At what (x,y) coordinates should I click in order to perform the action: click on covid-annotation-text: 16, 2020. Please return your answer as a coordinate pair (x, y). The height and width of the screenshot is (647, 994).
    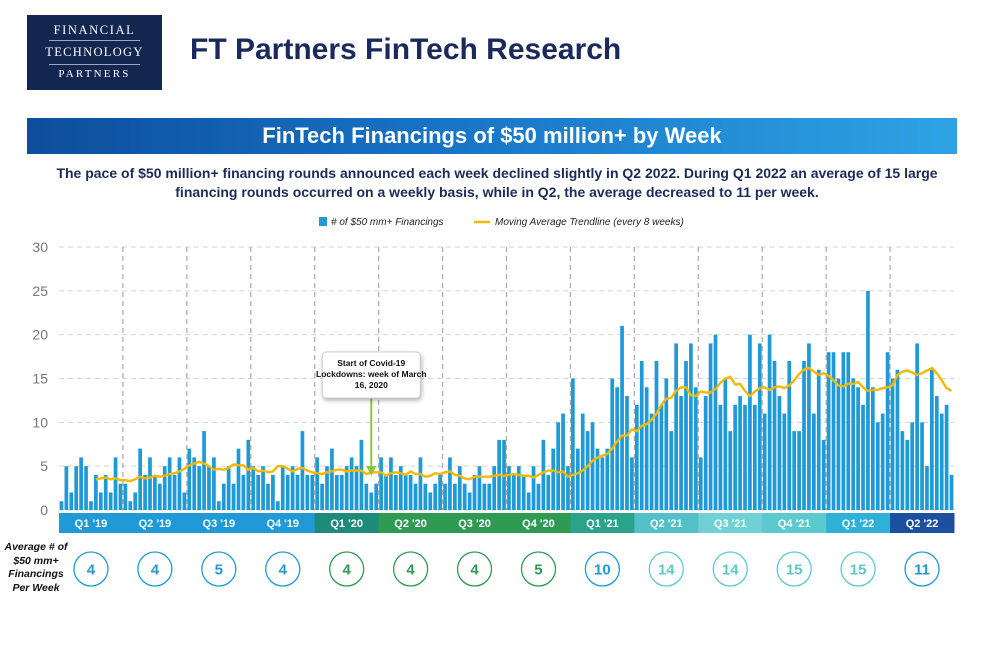
    Looking at the image, I should click on (371, 385).